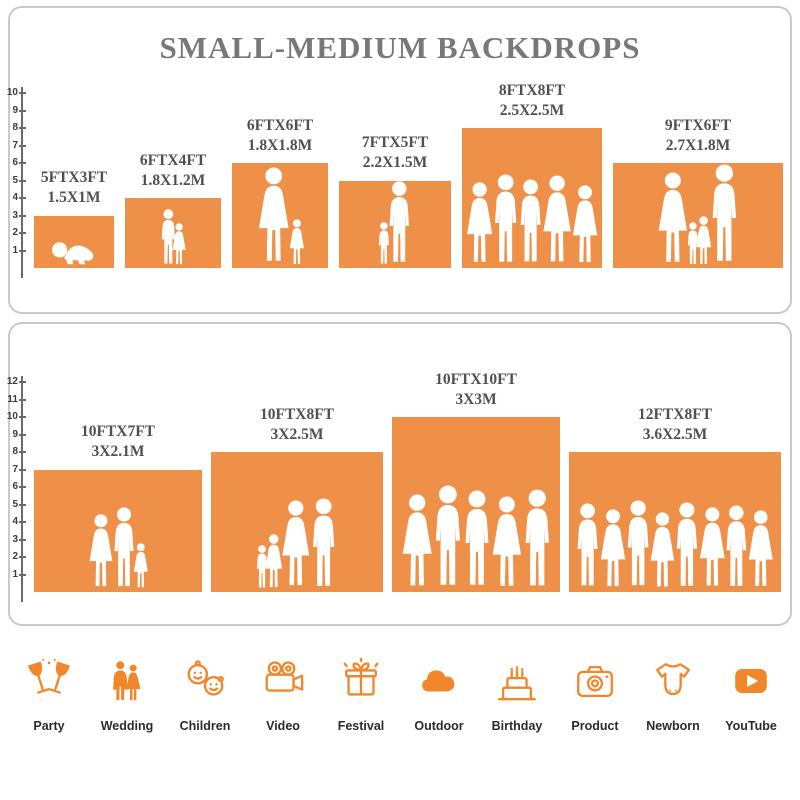 The height and width of the screenshot is (800, 800). What do you see at coordinates (12, 399) in the screenshot?
I see `ruler-number: 11` at bounding box center [12, 399].